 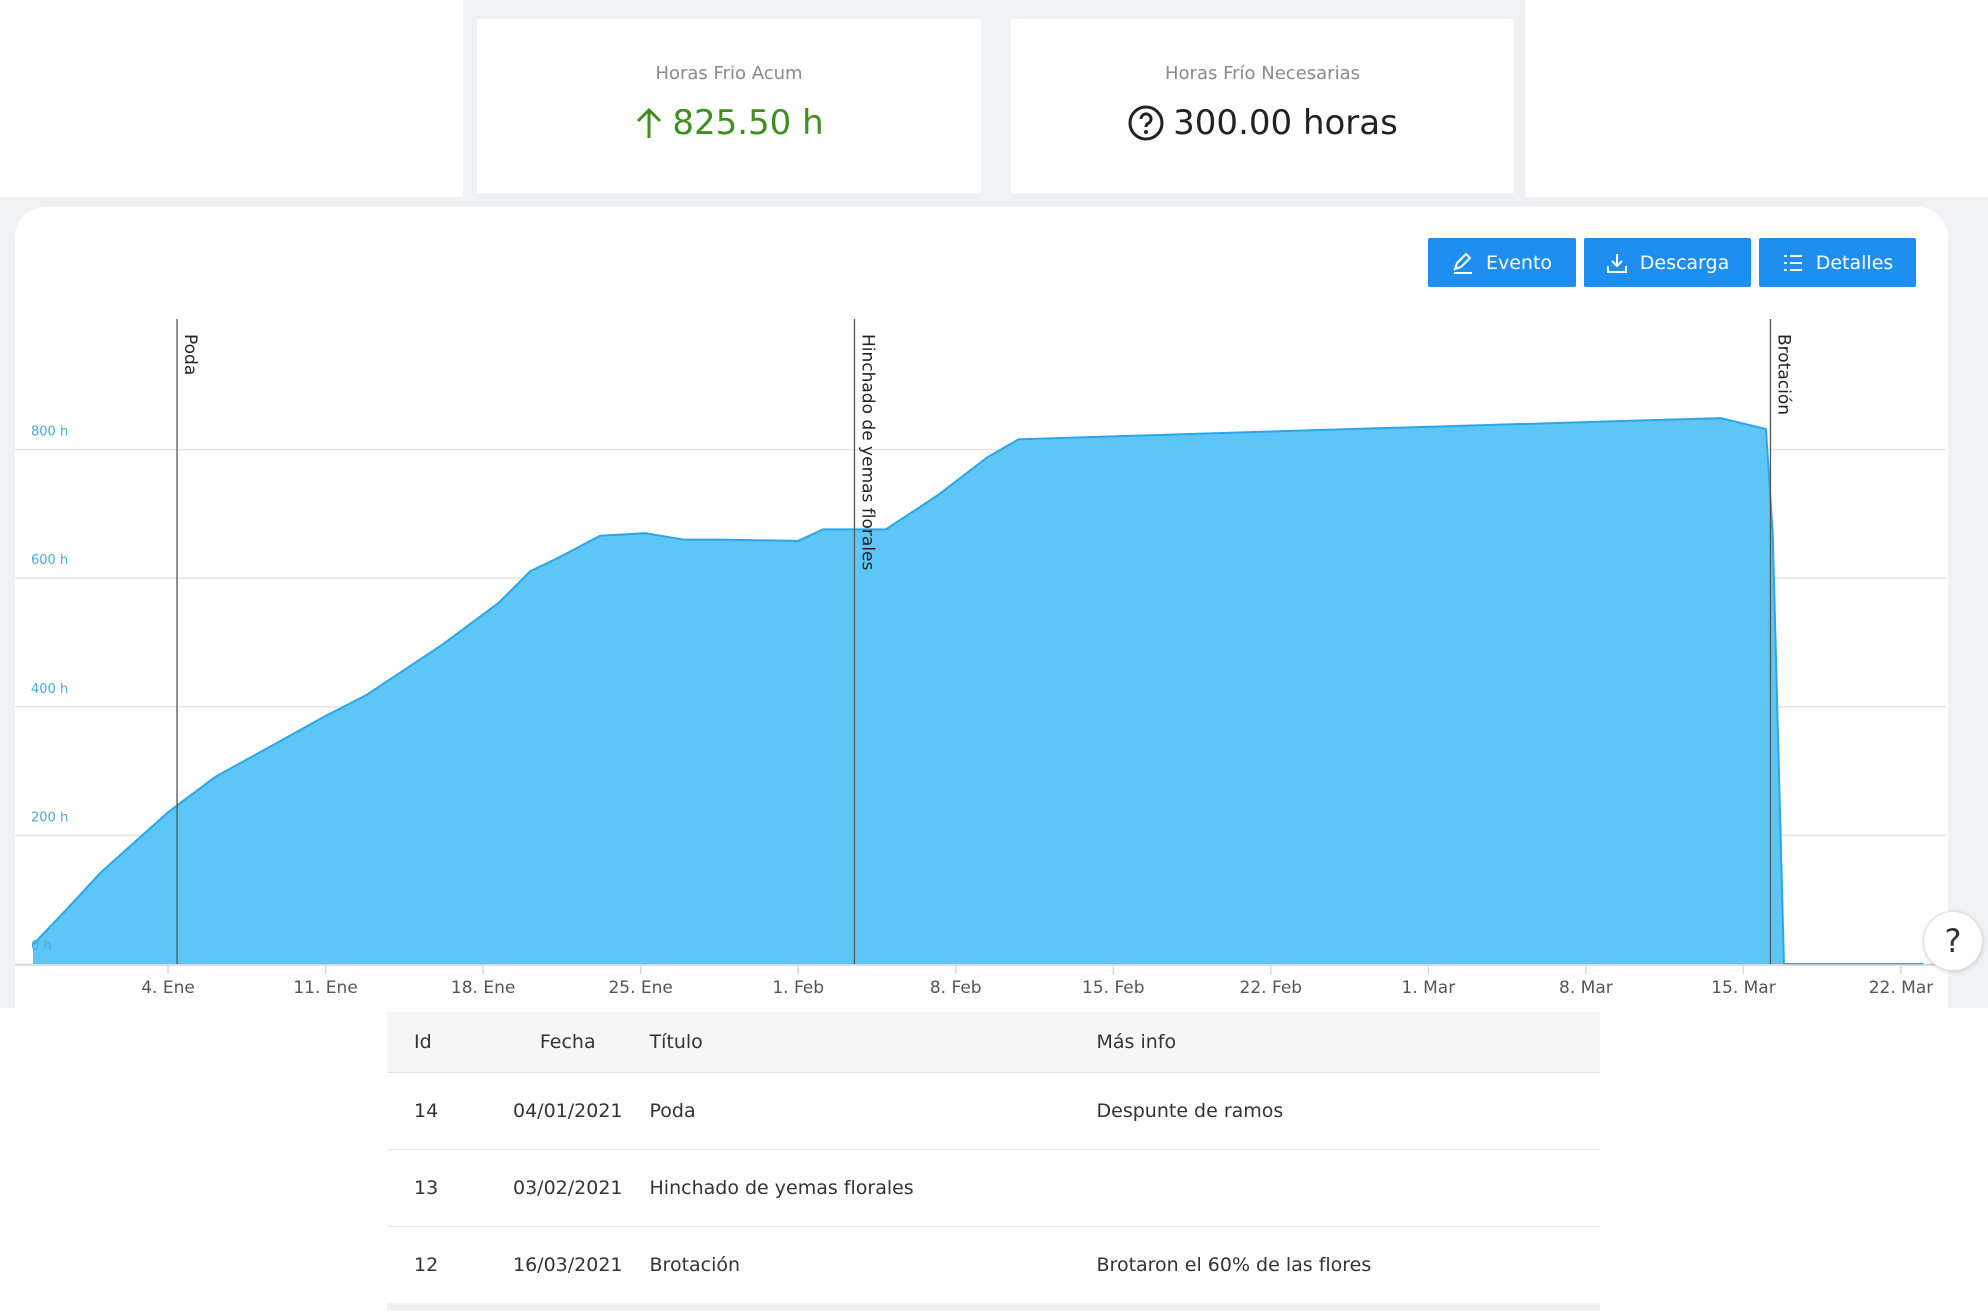 I want to click on help-button: ?, so click(x=1953, y=941).